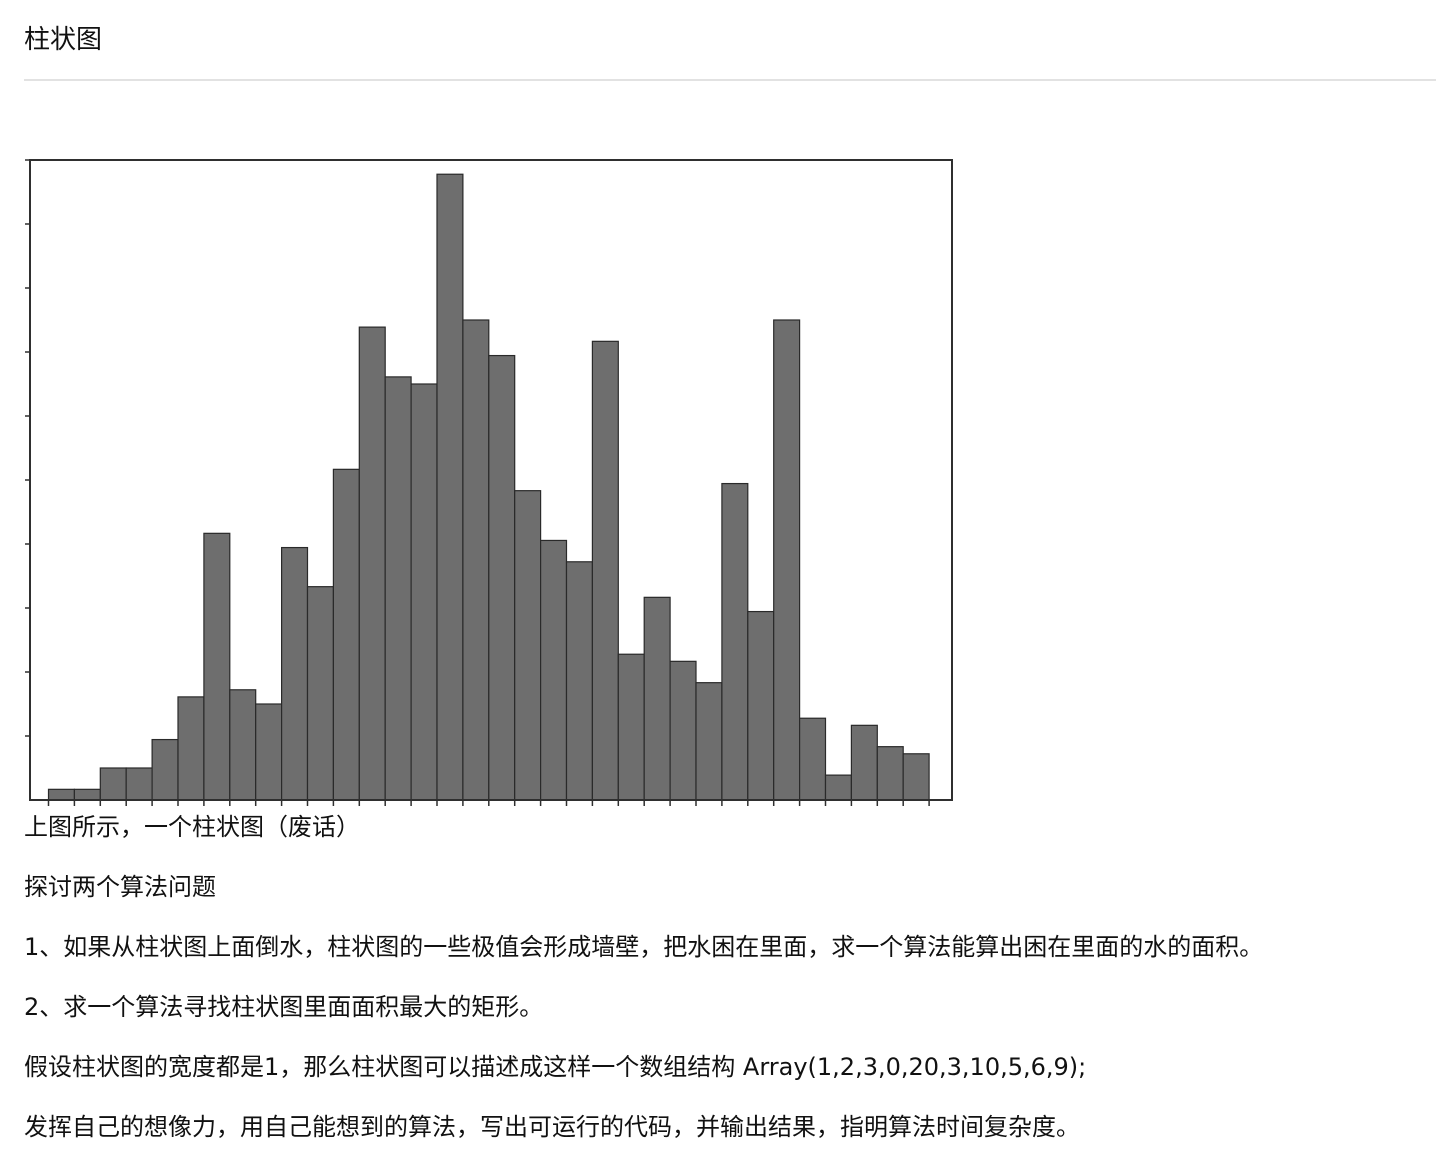 The image size is (1436, 1166). I want to click on question-2: 2、求一个算法寻找柱状图里面面积最大的矩形。, so click(284, 1007).